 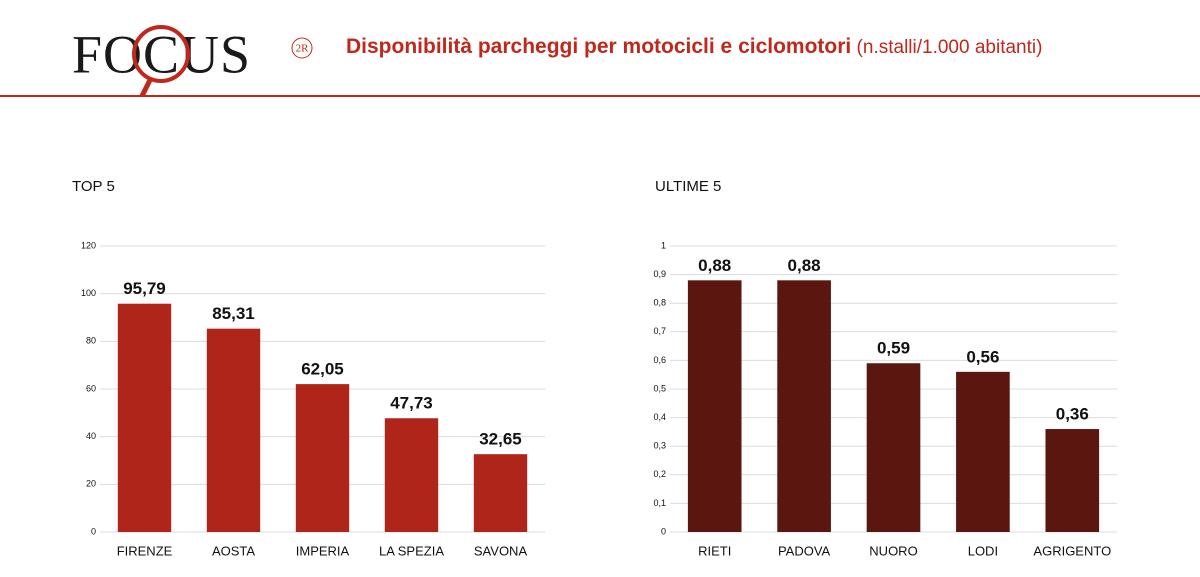 I want to click on chart-title: TOP 5, so click(x=93, y=186).